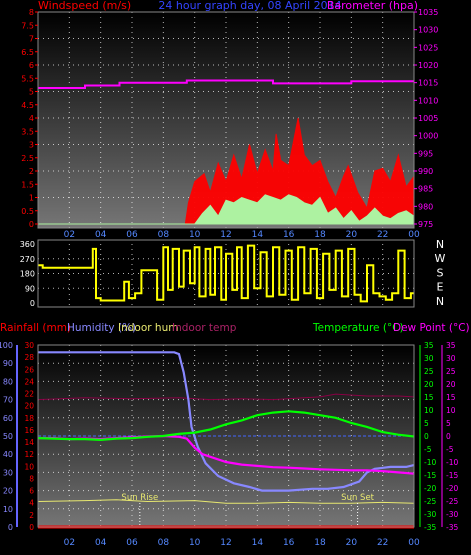 The width and height of the screenshot is (471, 555). Describe the element at coordinates (31, 224) in the screenshot. I see `windspeed-tick-label: 0` at that location.